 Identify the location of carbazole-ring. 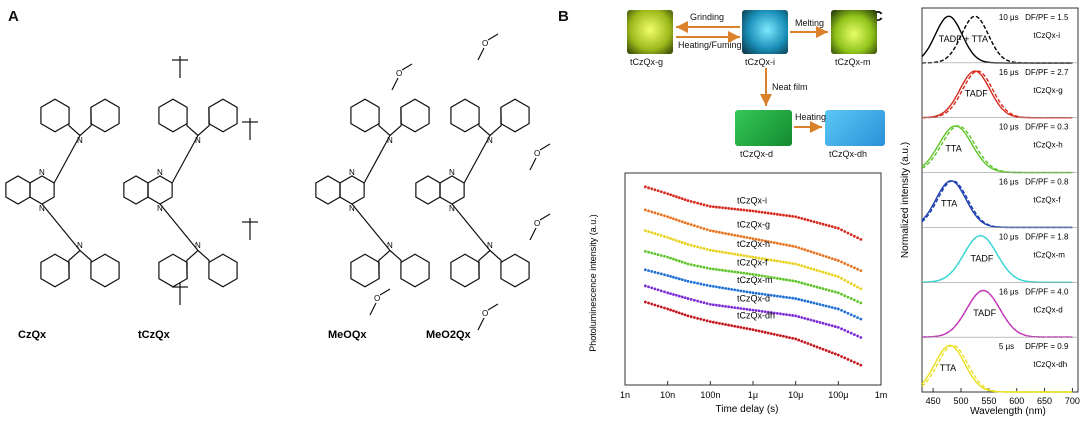
(173, 115).